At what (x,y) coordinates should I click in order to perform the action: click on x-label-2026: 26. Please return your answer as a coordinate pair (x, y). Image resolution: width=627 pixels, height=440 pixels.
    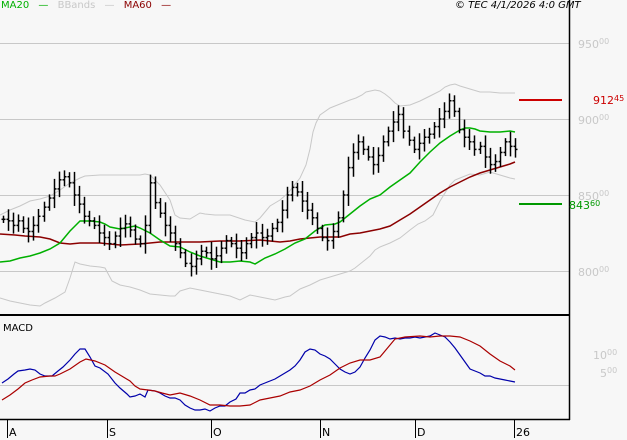
    Looking at the image, I should click on (523, 432).